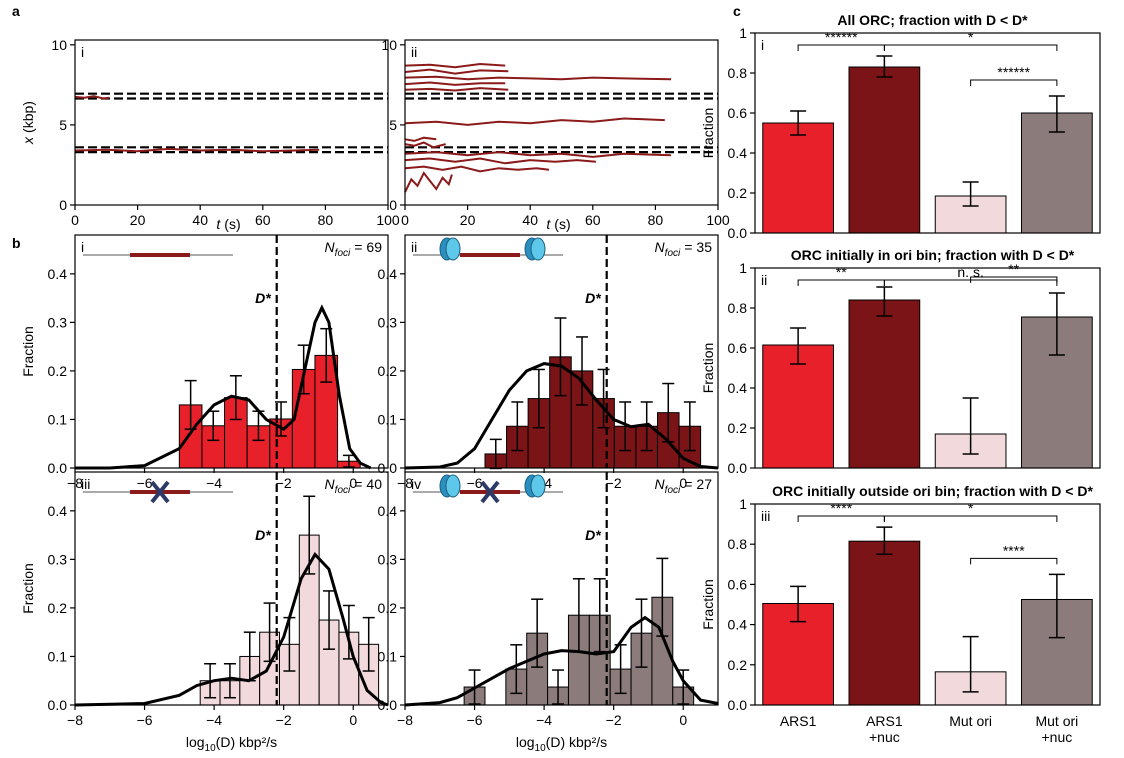 Image resolution: width=1124 pixels, height=758 pixels. What do you see at coordinates (576, 742) in the screenshot?
I see `x-label-post: (D) kbp²/s` at bounding box center [576, 742].